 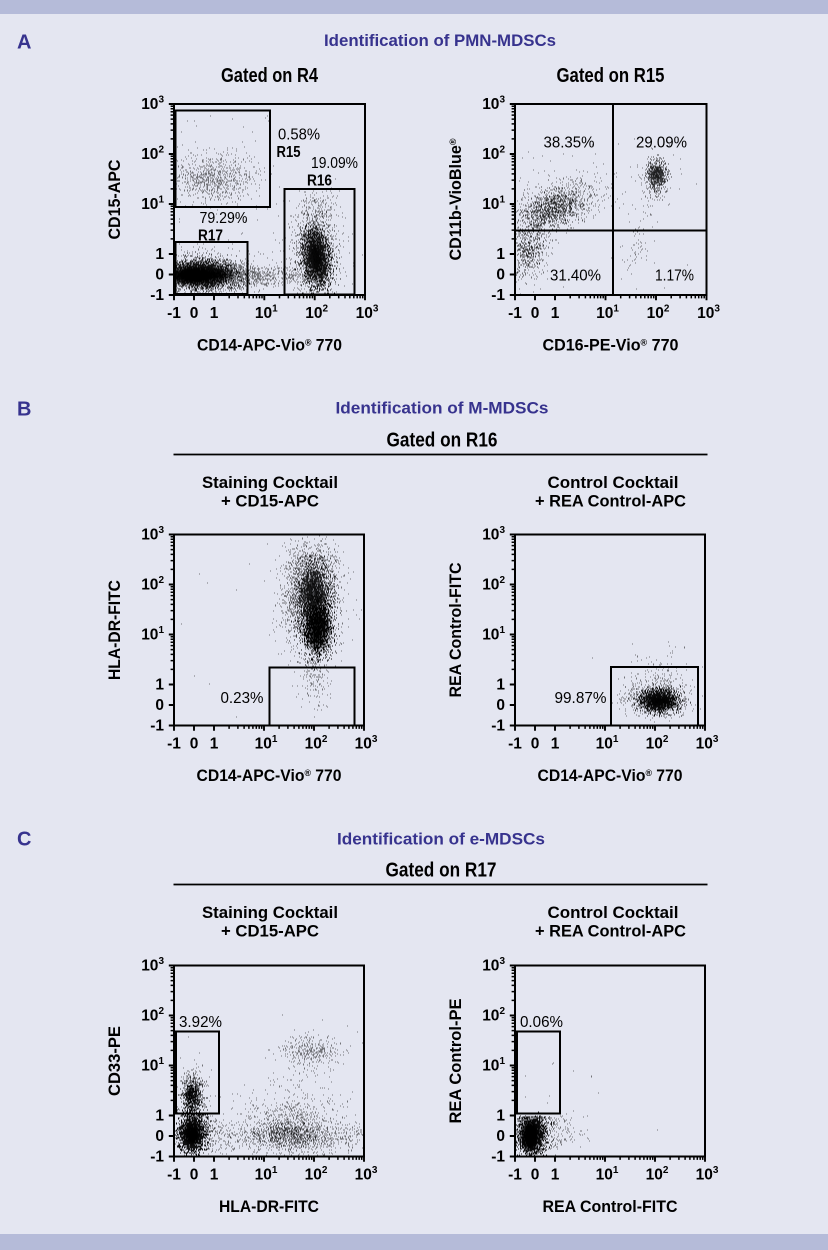 I want to click on svg-text: Identification of M-MDSCs, so click(x=442, y=408).